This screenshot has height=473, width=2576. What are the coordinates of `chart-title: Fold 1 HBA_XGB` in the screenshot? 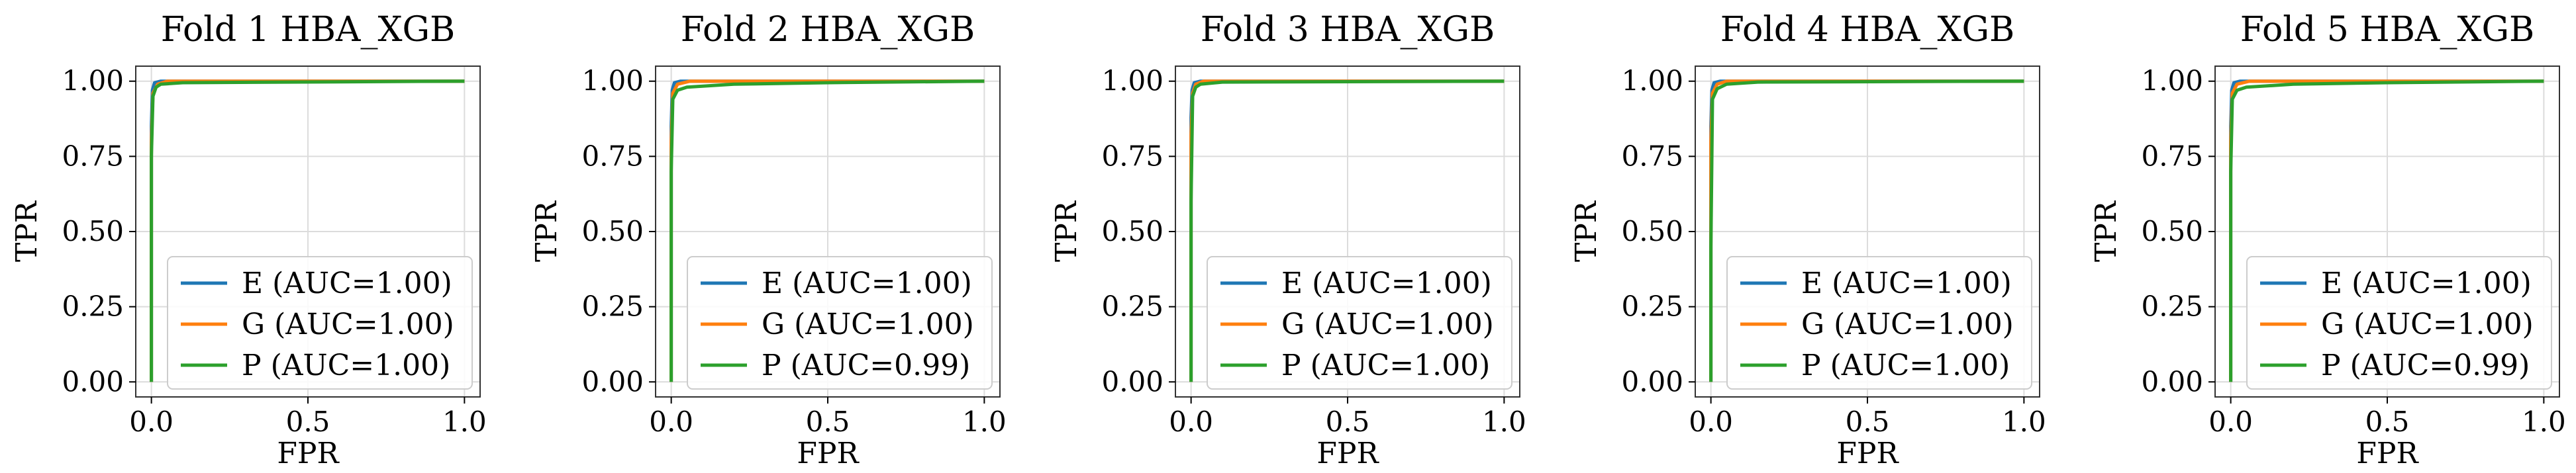 It's located at (308, 30).